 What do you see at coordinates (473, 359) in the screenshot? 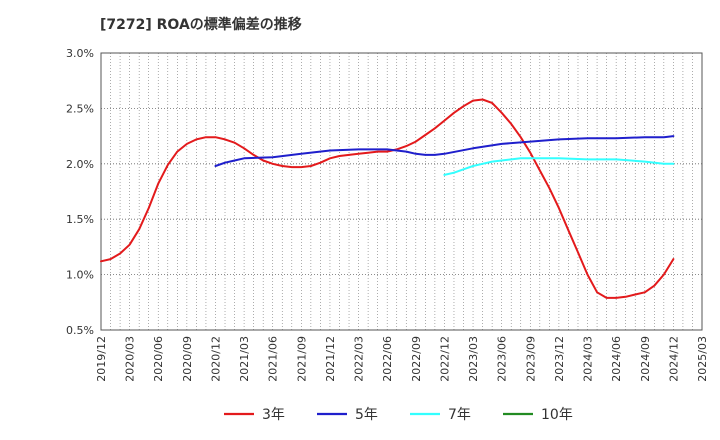
I see `x-tick-label: 2023/03` at bounding box center [473, 359].